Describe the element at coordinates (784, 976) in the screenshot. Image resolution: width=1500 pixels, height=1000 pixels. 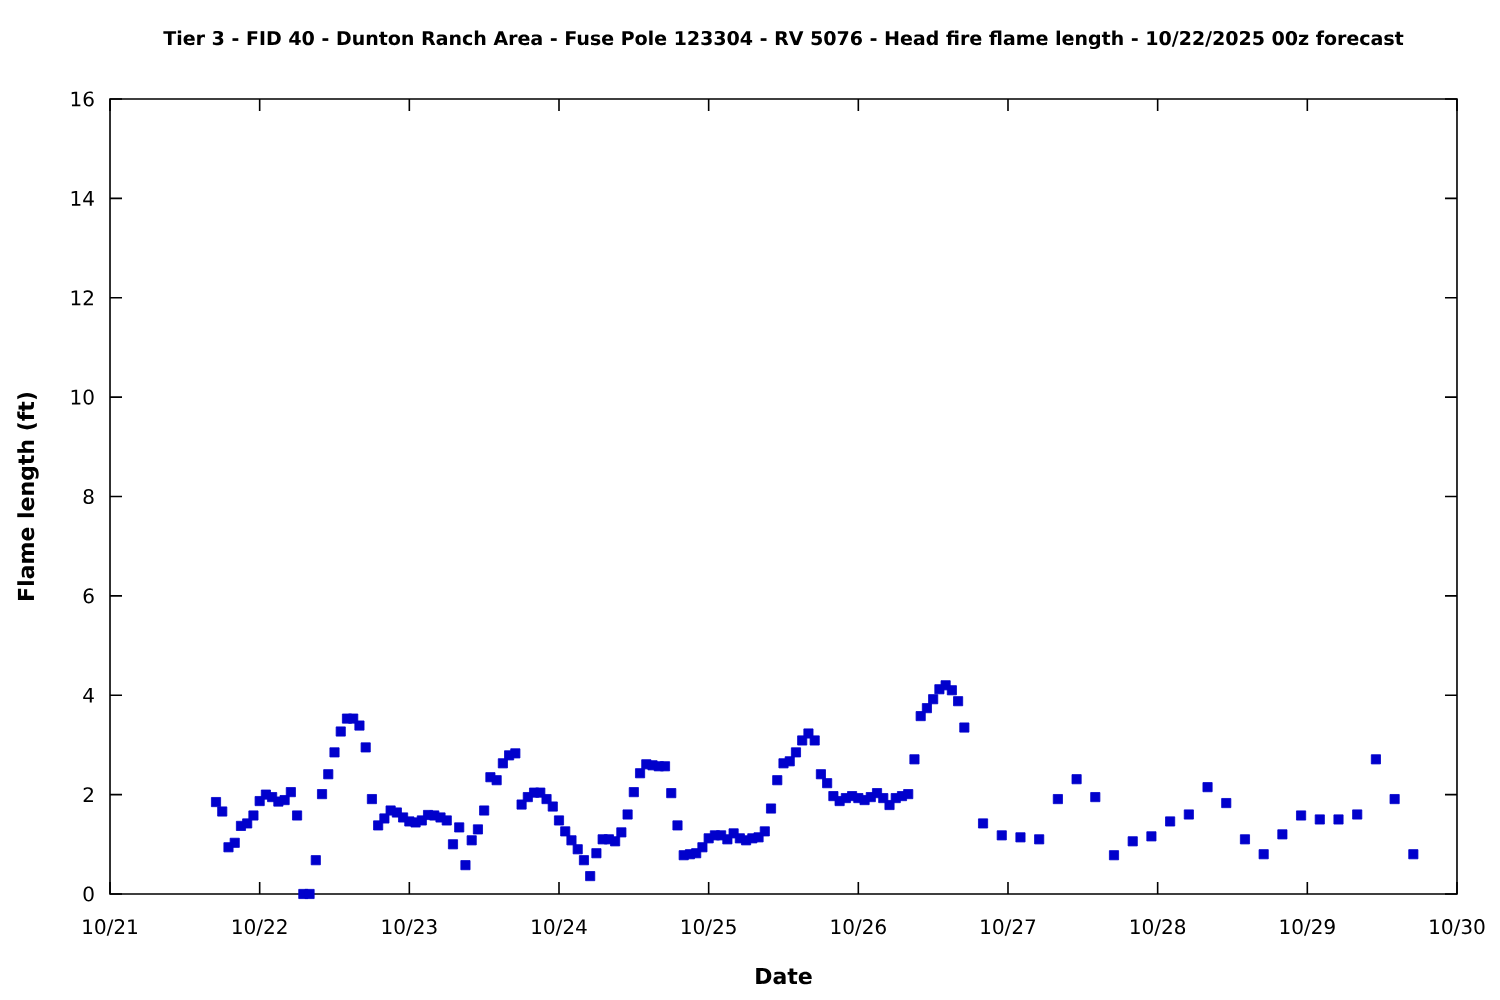
I see `x-axis-title: Date` at that location.